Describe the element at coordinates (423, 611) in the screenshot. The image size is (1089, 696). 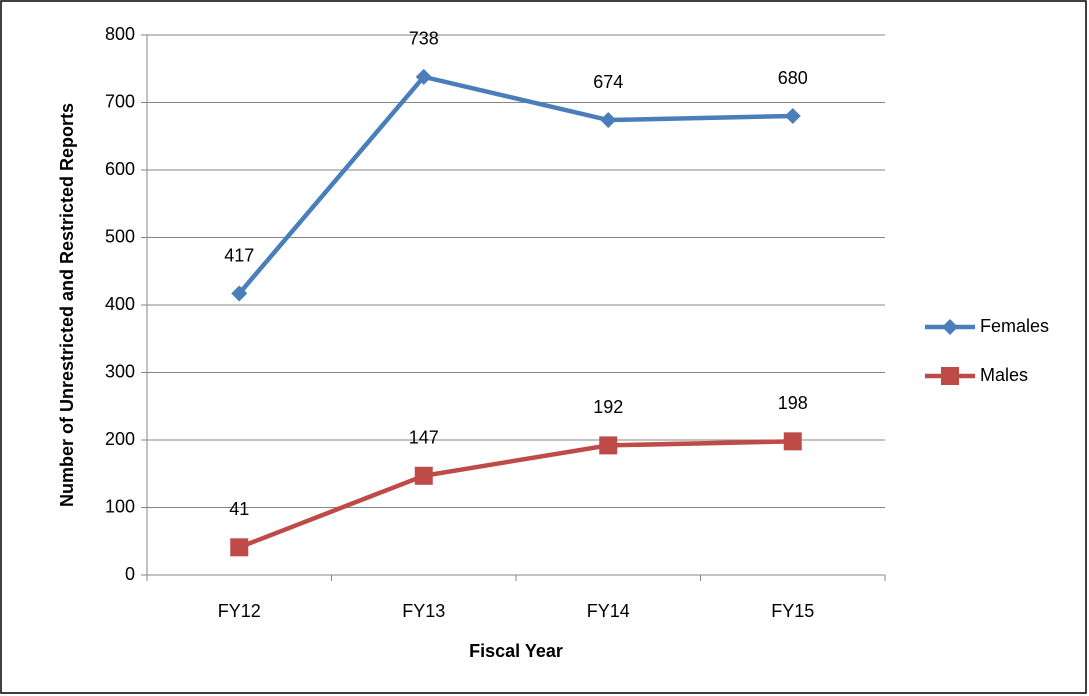
I see `x-tick-label: FY13` at that location.